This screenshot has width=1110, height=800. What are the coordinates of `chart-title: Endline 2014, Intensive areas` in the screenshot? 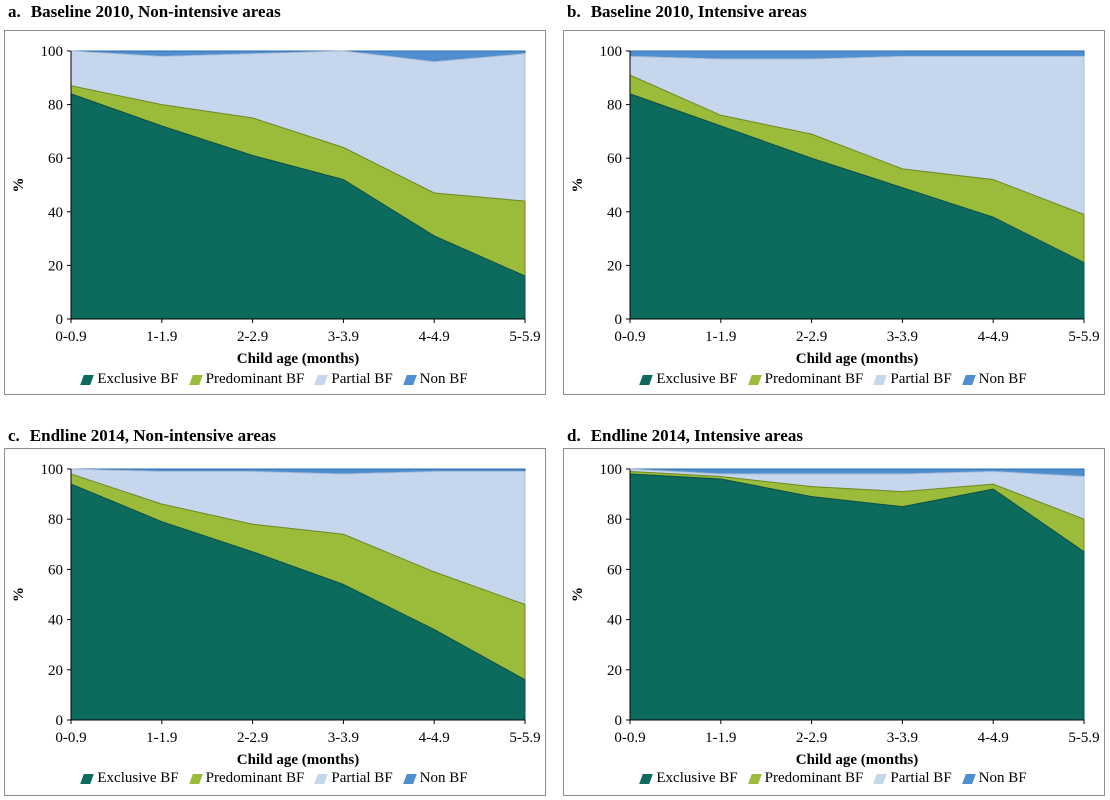 It's located at (696, 435).